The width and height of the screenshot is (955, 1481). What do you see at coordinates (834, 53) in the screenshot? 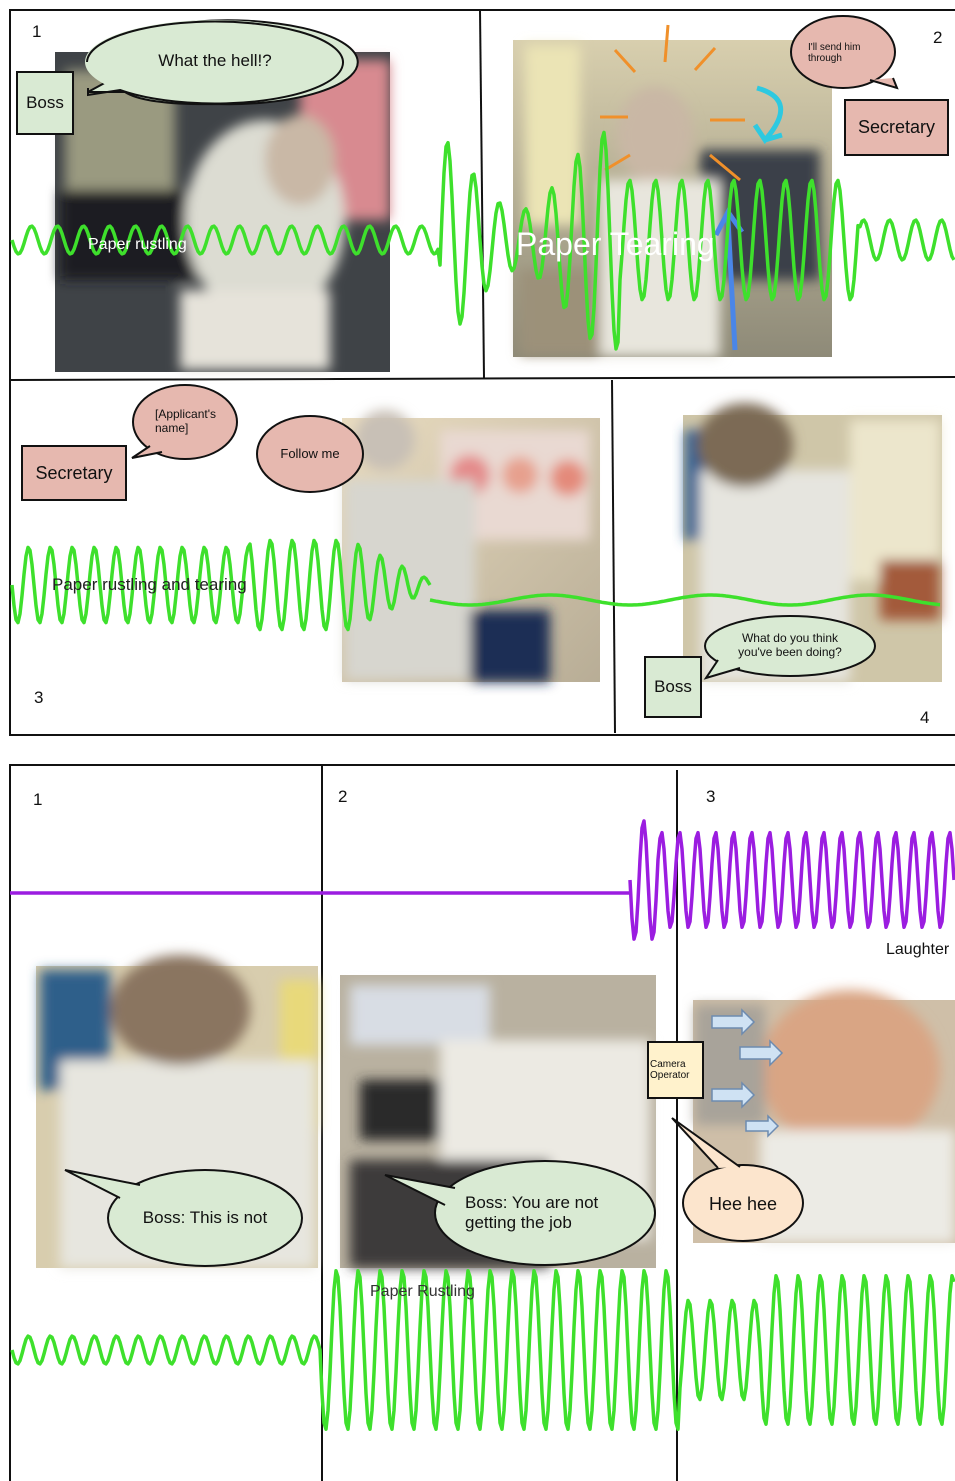
I see `speech-text: I'll send him through` at bounding box center [834, 53].